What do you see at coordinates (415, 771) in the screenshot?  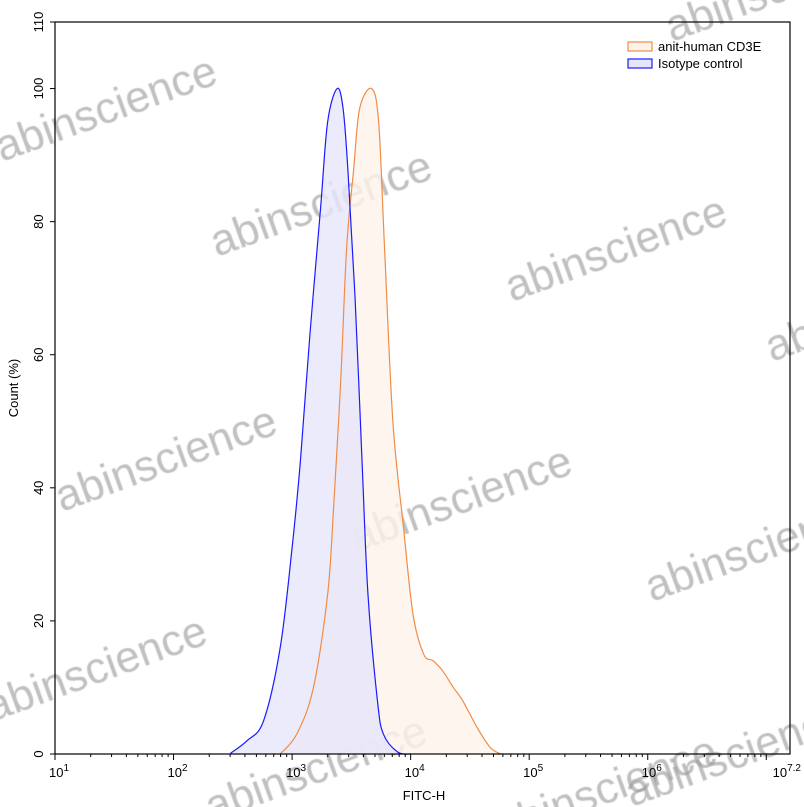 I see `x-tick-label: 10⁴` at bounding box center [415, 771].